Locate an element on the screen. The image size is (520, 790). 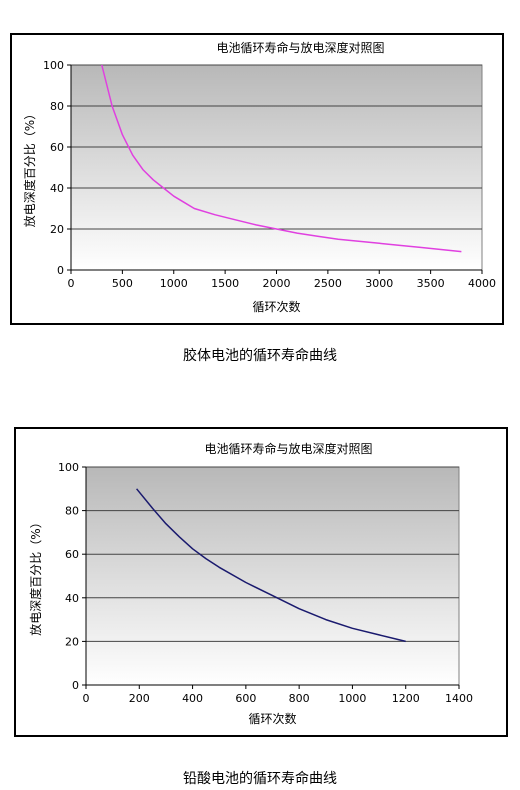
x-tick-label: 1200 is located at coordinates (406, 698).